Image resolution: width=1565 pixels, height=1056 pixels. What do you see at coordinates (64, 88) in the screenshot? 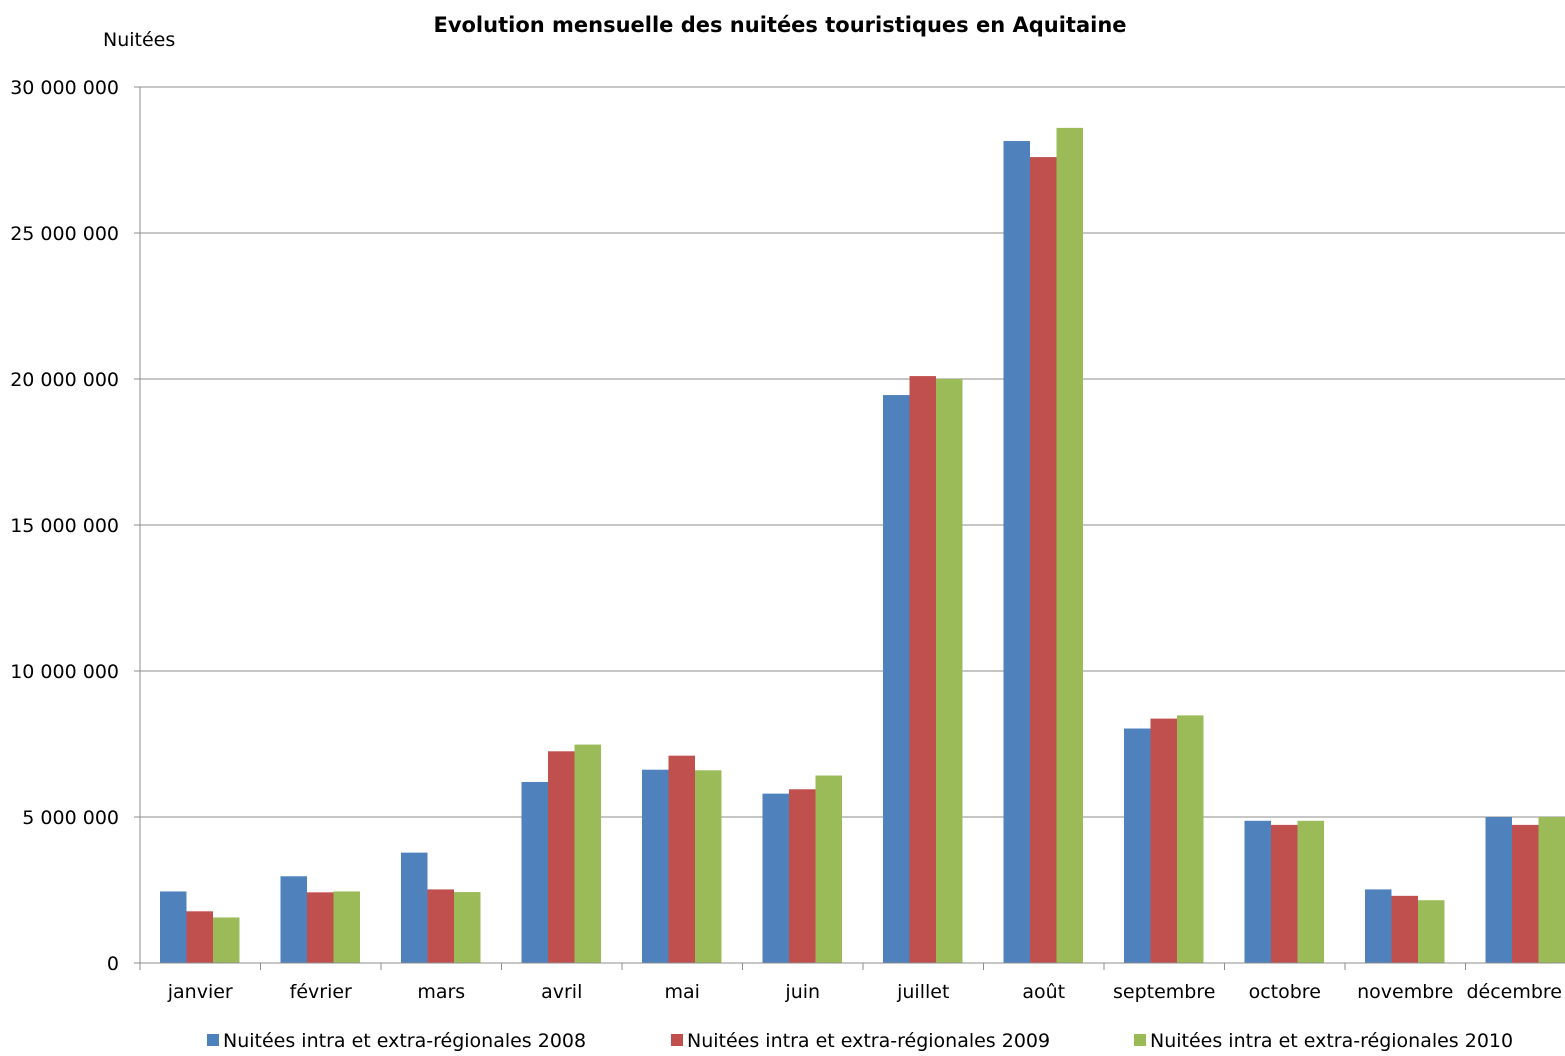
I see `y-tick-label: 30 000 000` at bounding box center [64, 88].